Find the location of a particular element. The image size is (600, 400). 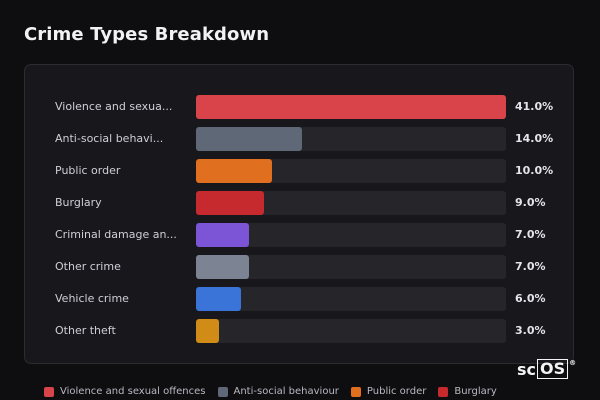

legend-label: Anti-social behaviour is located at coordinates (286, 391).